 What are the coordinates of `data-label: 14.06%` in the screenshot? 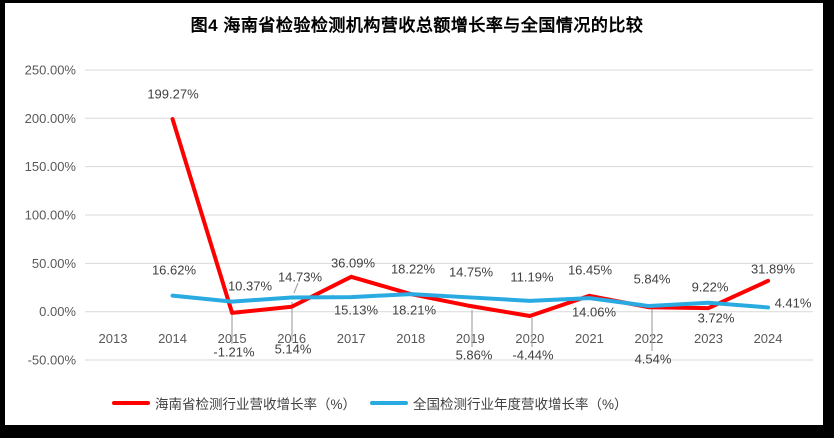 It's located at (594, 312).